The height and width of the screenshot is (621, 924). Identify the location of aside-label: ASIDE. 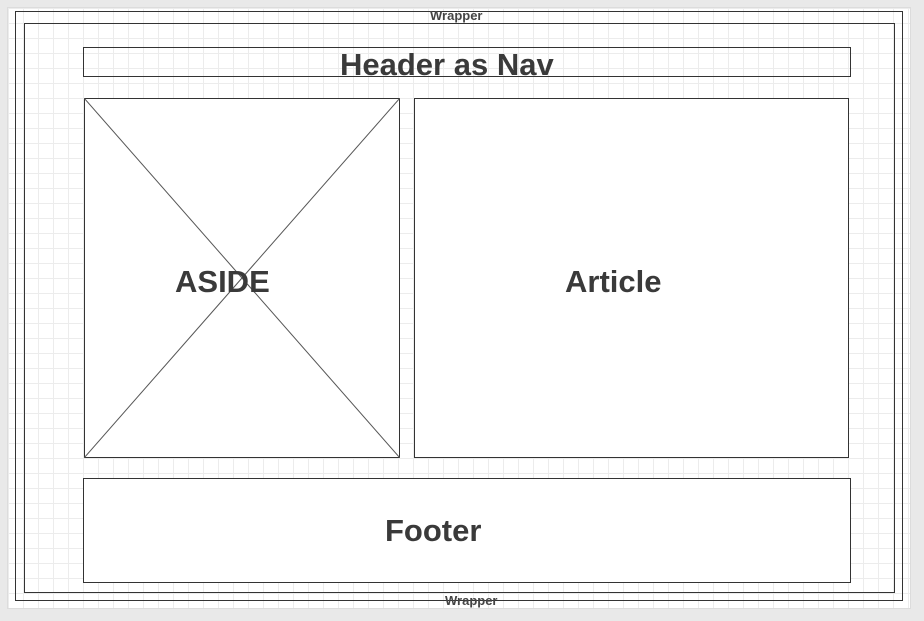
(222, 281).